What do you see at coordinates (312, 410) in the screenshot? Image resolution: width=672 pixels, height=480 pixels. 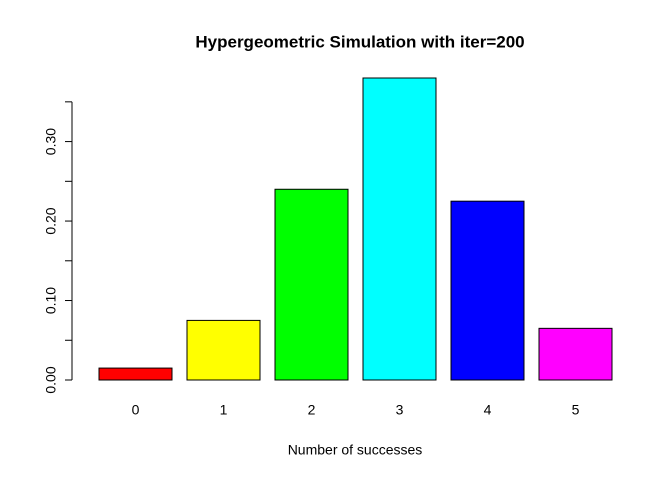 I see `x-tick-label: 2` at bounding box center [312, 410].